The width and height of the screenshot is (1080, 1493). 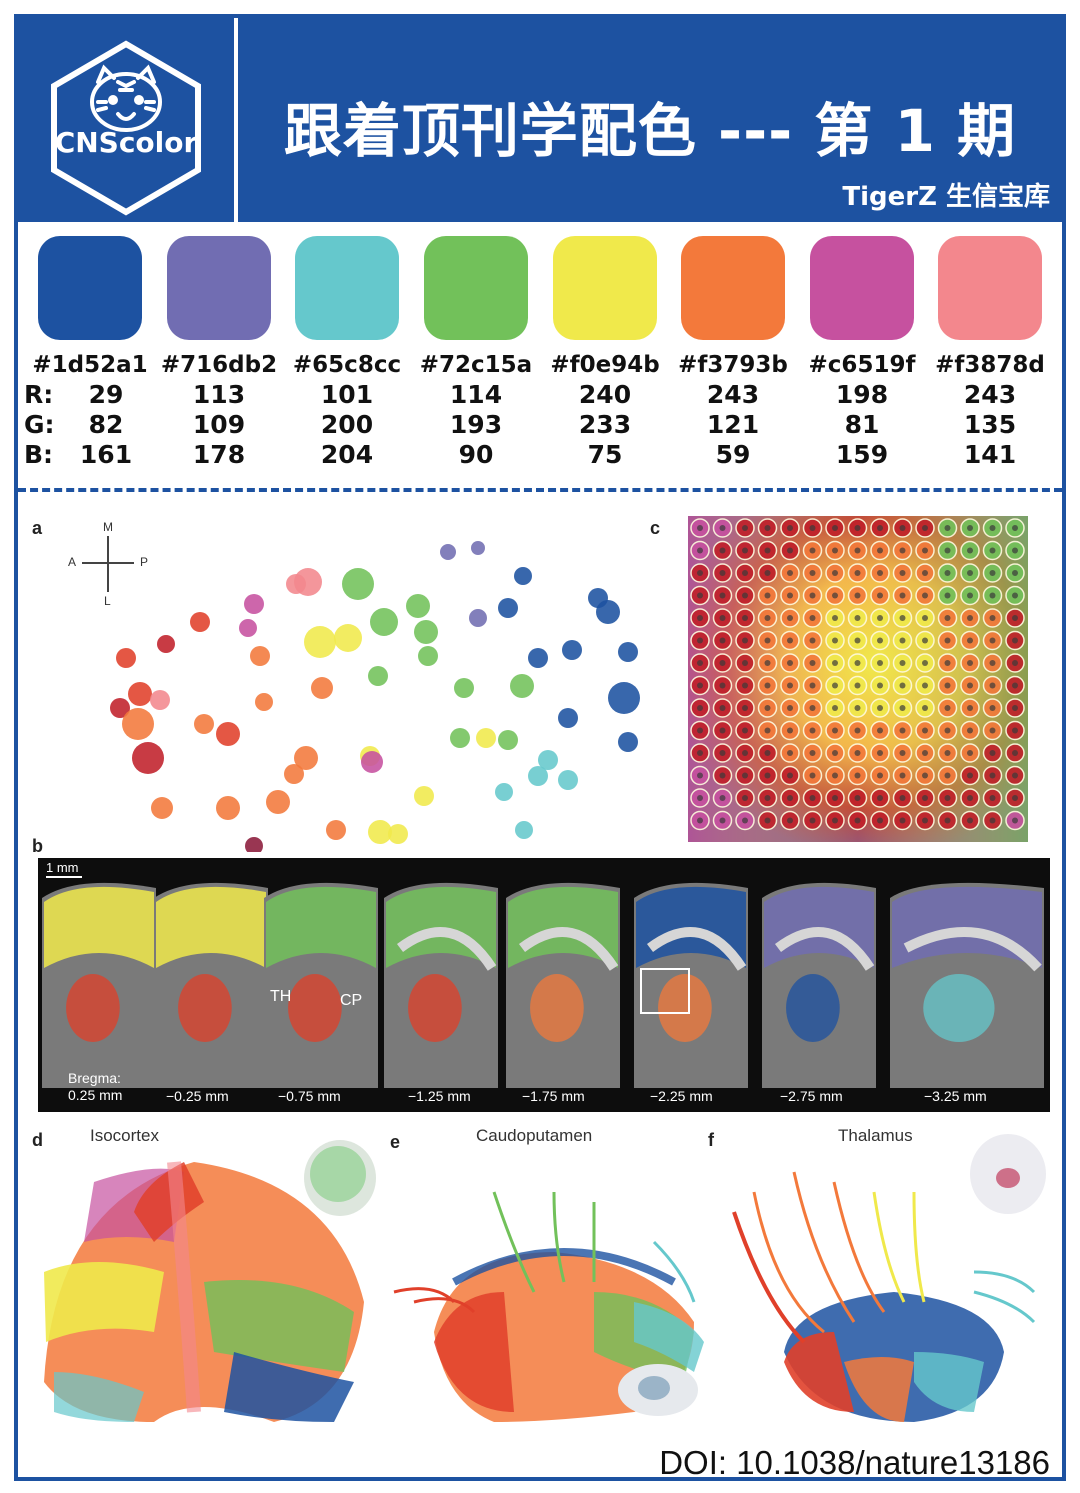 What do you see at coordinates (540, 490) in the screenshot?
I see `dashed-divider` at bounding box center [540, 490].